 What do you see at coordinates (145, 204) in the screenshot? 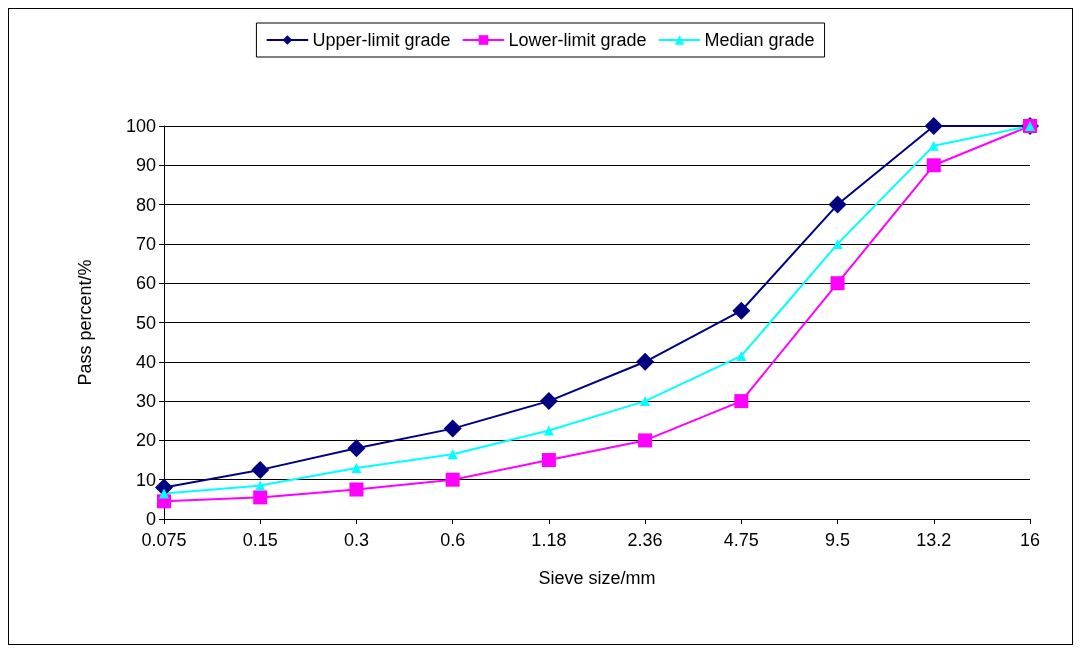
I see `y-tick-label: 80` at bounding box center [145, 204].